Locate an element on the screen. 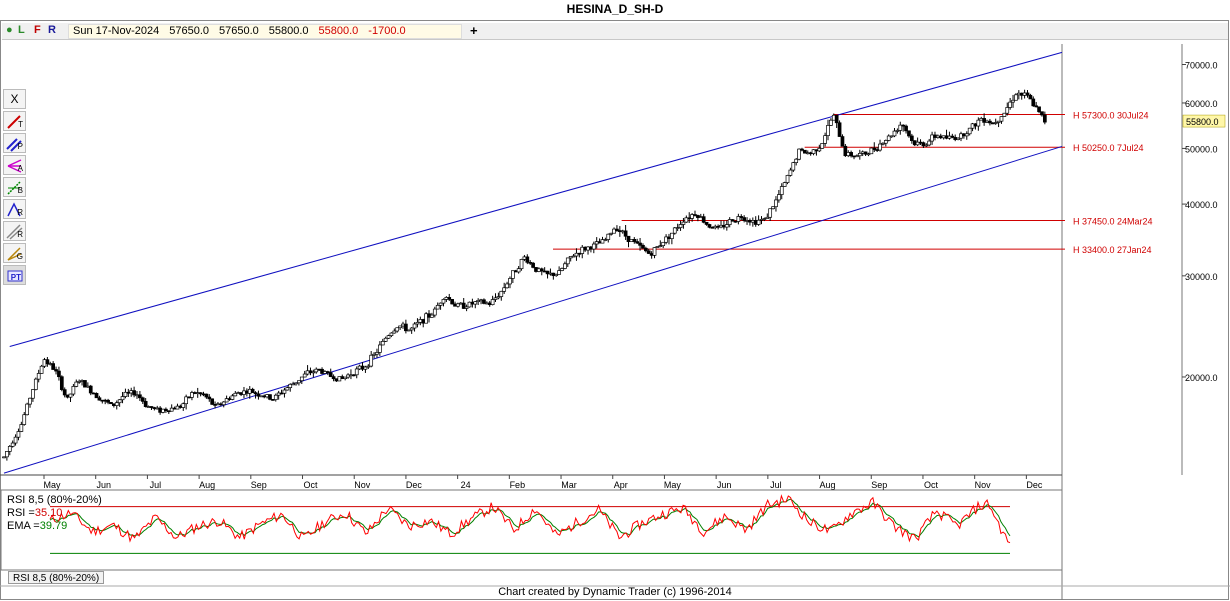 The image size is (1230, 601). trendline-tool: T is located at coordinates (14, 121).